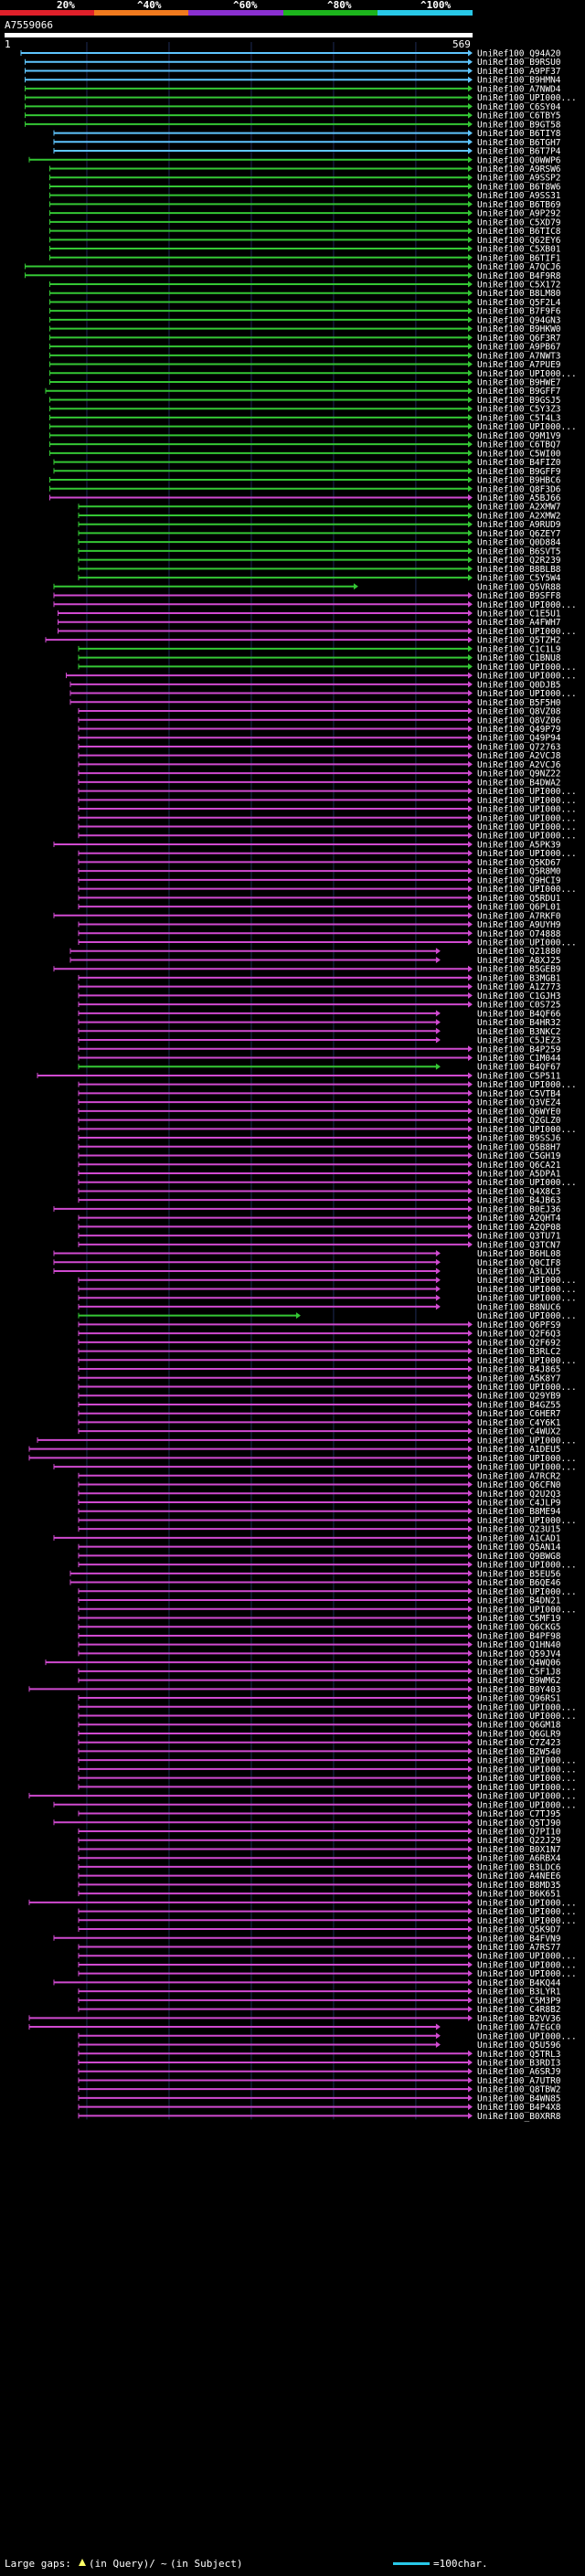  Describe the element at coordinates (519, 2072) in the screenshot. I see `hit-label: UniRef100_A6SRJ9` at that location.